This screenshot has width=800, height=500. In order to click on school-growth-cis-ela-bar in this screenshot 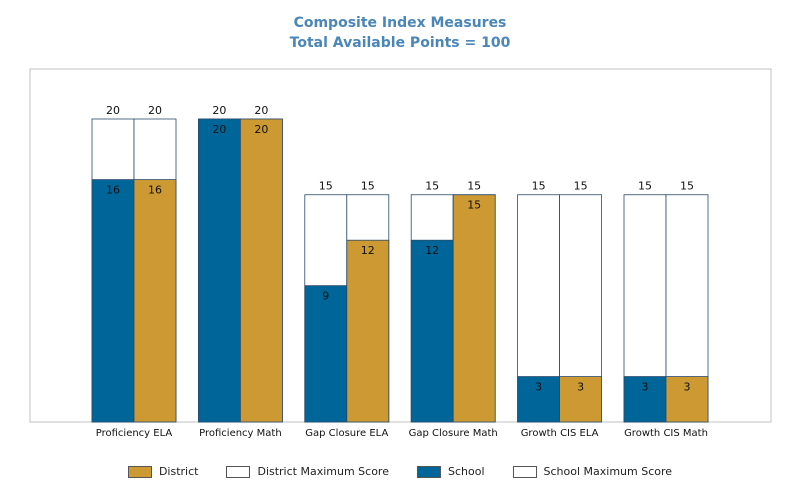, I will do `click(538, 399)`.